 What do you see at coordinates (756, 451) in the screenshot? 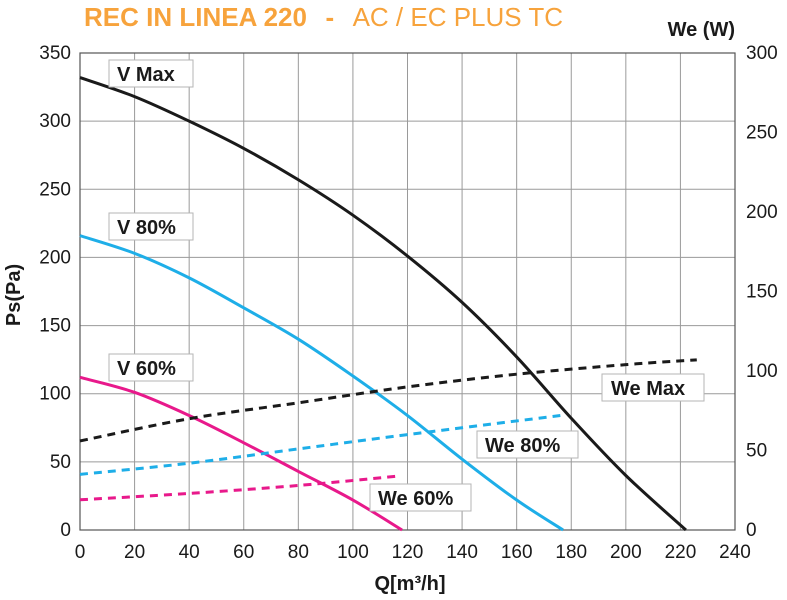
I see `y2-tick-label: 50` at bounding box center [756, 451].